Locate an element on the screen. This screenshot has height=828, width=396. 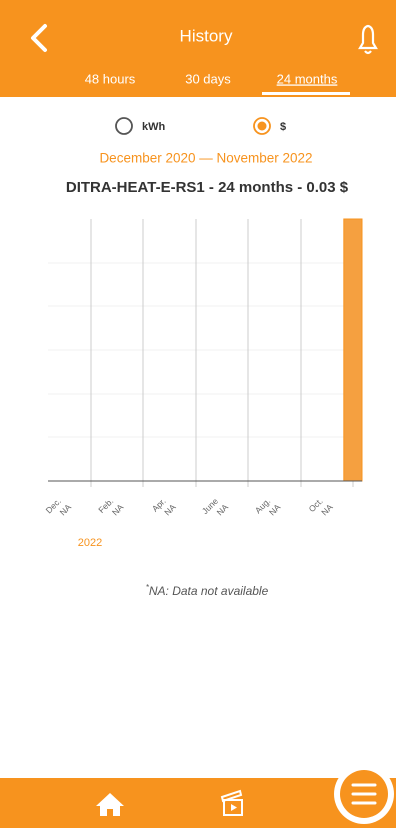
footnote: *NA: Data not available is located at coordinates (207, 590).